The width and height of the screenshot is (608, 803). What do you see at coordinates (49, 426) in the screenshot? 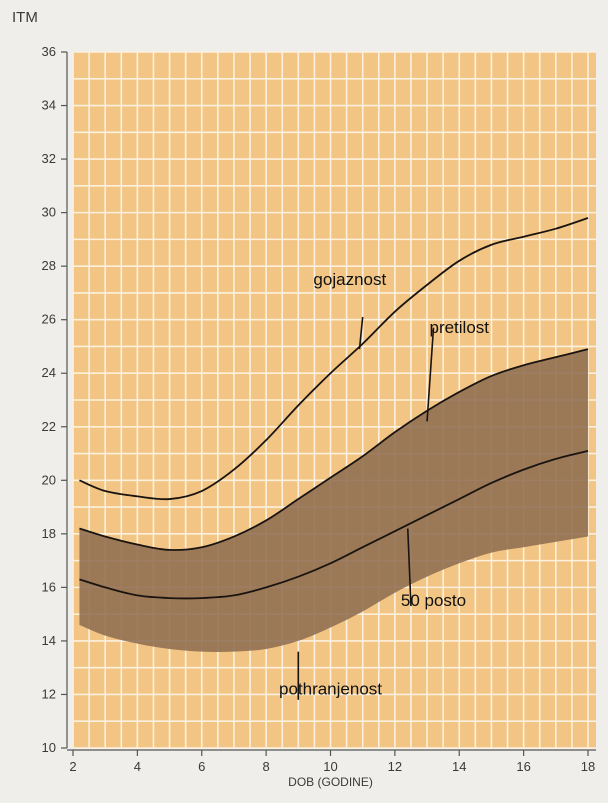
I see `y-tick-label: 22` at bounding box center [49, 426].